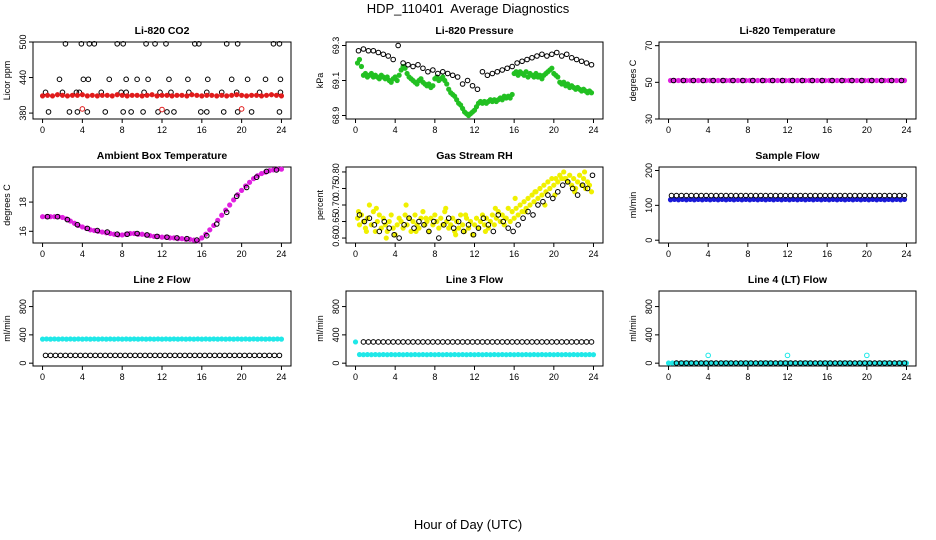 The width and height of the screenshot is (936, 540). What do you see at coordinates (554, 130) in the screenshot?
I see `li-820-pressure-x-tick-label: 20` at bounding box center [554, 130].